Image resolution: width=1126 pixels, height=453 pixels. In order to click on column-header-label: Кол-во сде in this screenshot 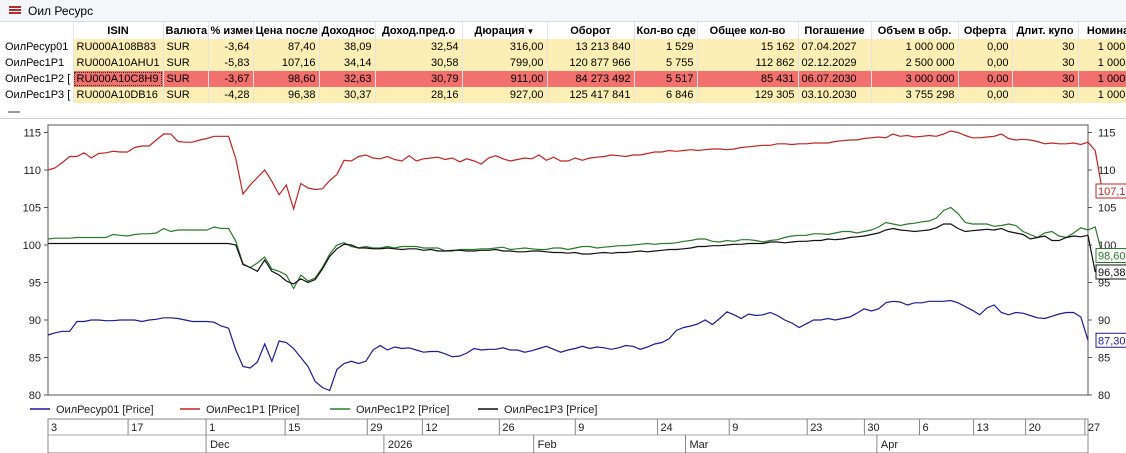, I will do `click(666, 30)`.